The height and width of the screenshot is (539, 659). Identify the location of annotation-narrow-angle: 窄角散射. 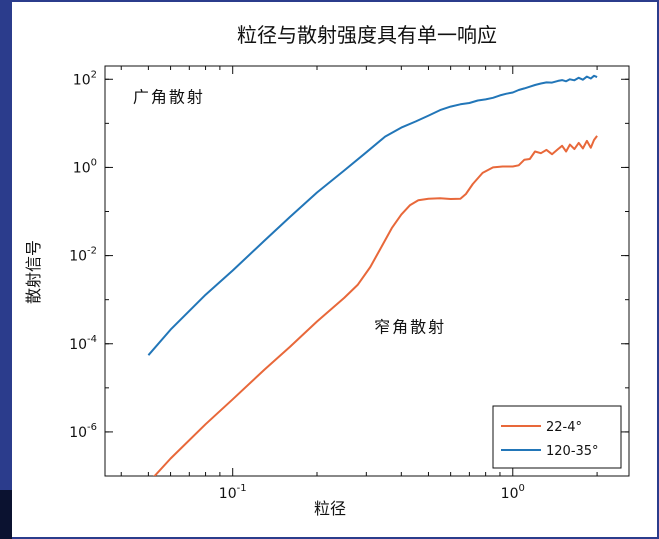
(410, 327).